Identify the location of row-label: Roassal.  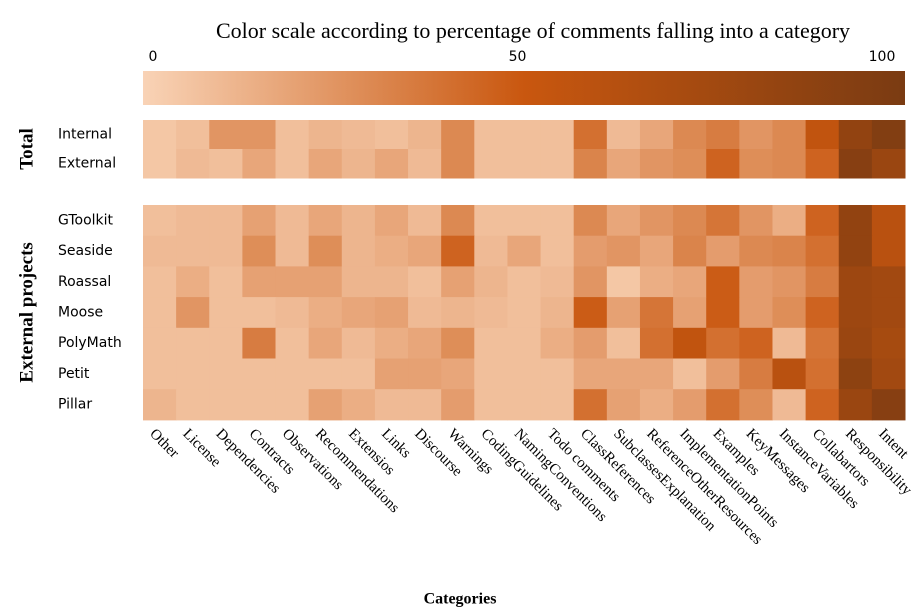
(84, 282).